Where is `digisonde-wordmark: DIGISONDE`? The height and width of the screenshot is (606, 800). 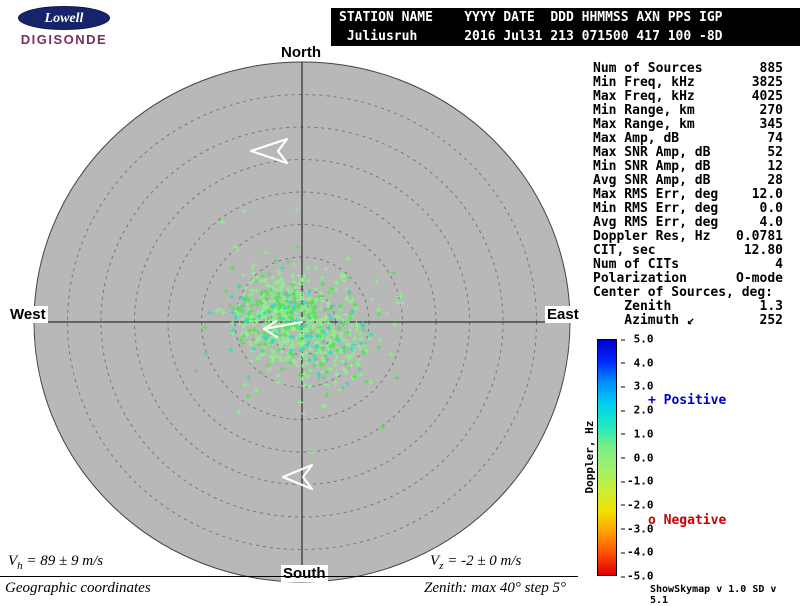 digisonde-wordmark: DIGISONDE is located at coordinates (64, 39).